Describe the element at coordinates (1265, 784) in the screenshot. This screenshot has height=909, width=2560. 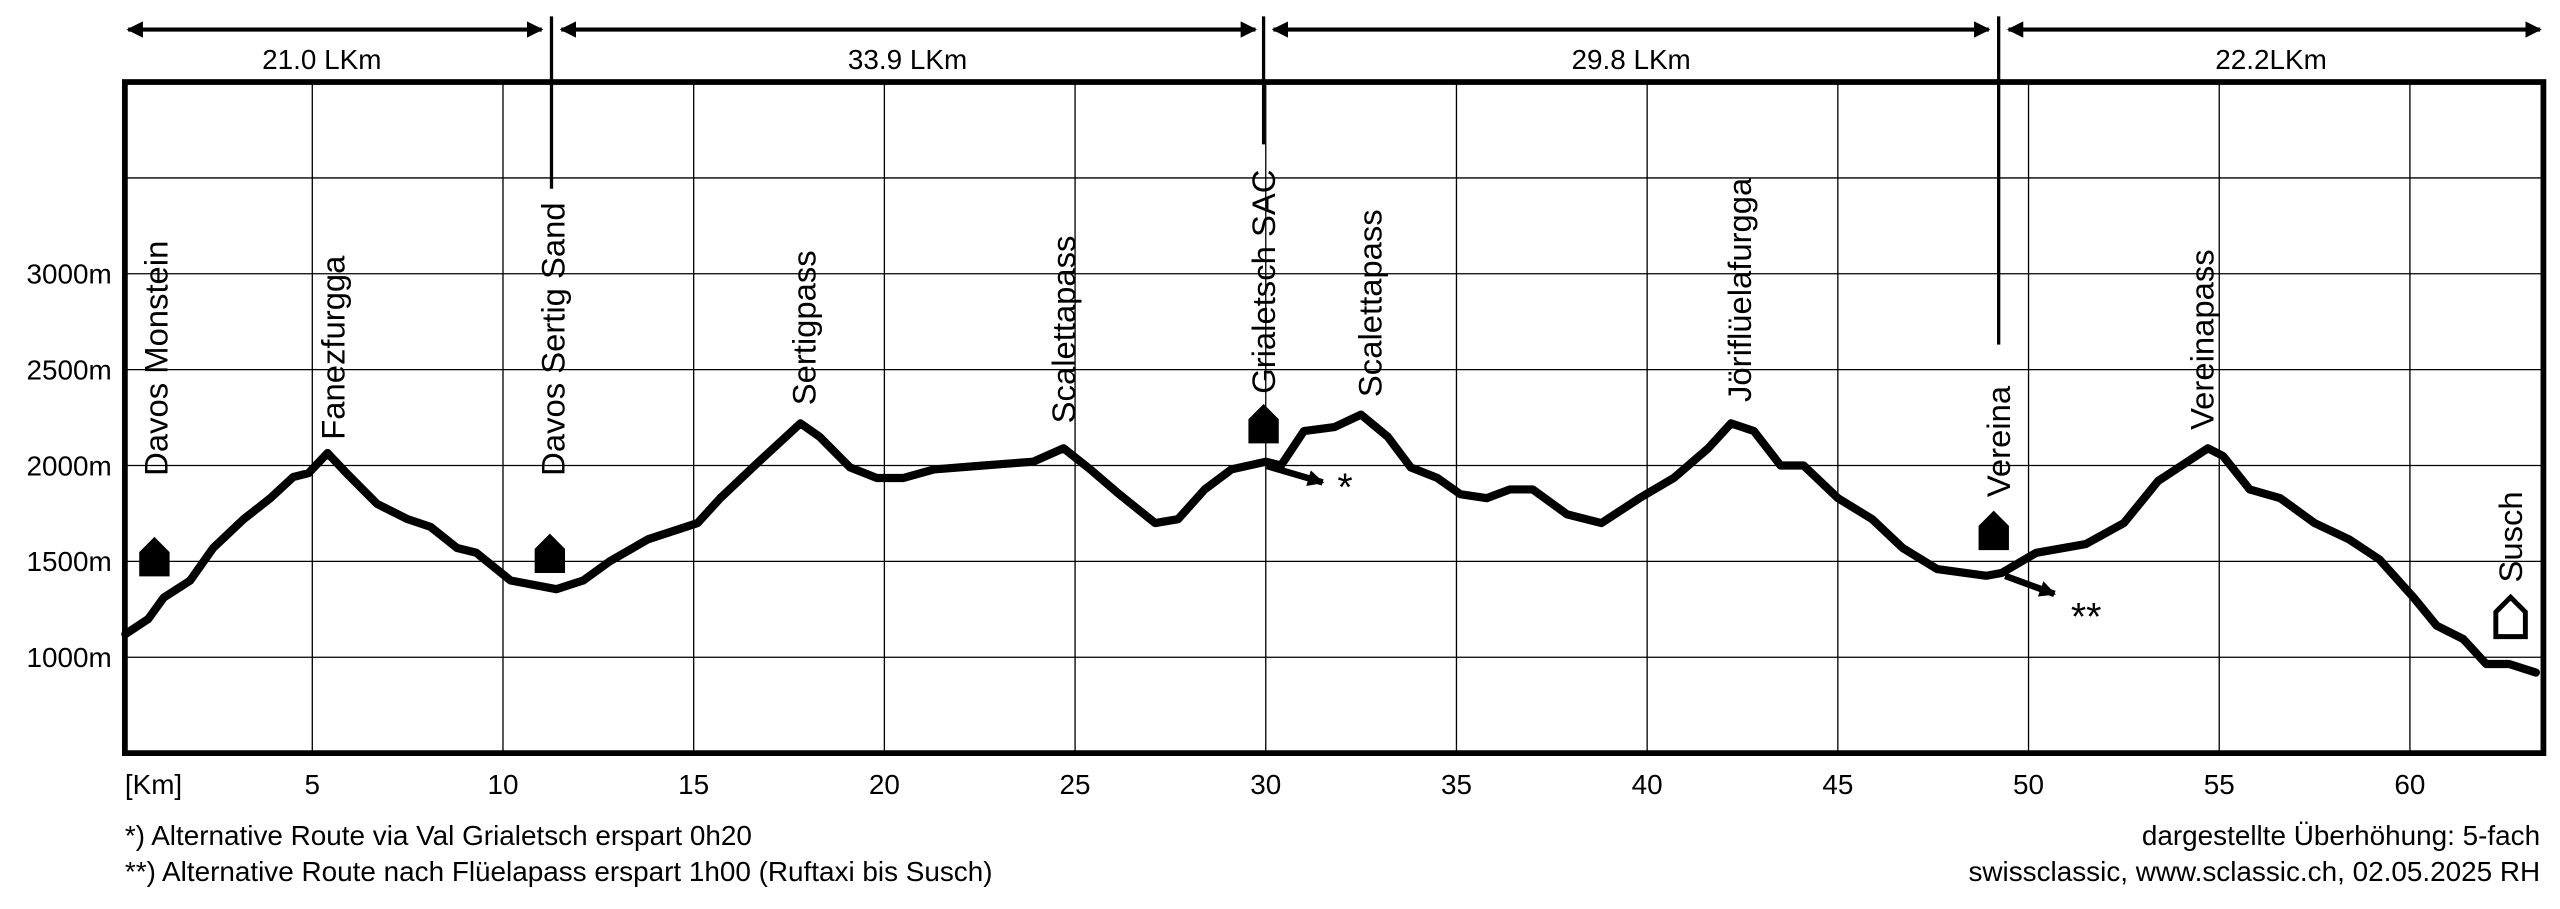
I see `x-tick-label: 30` at that location.